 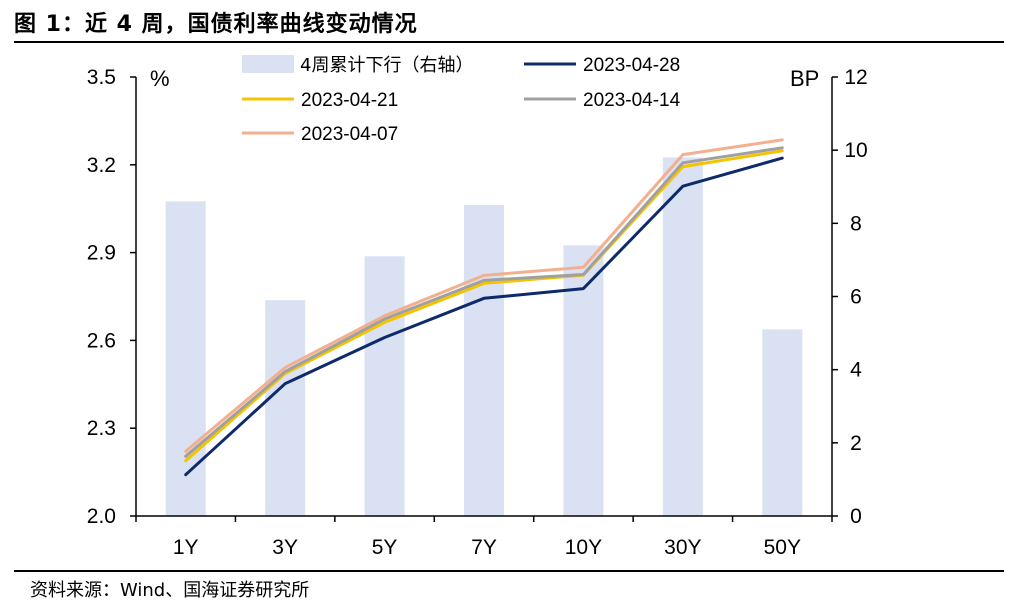 What do you see at coordinates (856, 443) in the screenshot?
I see `right-tick-label: 2` at bounding box center [856, 443].